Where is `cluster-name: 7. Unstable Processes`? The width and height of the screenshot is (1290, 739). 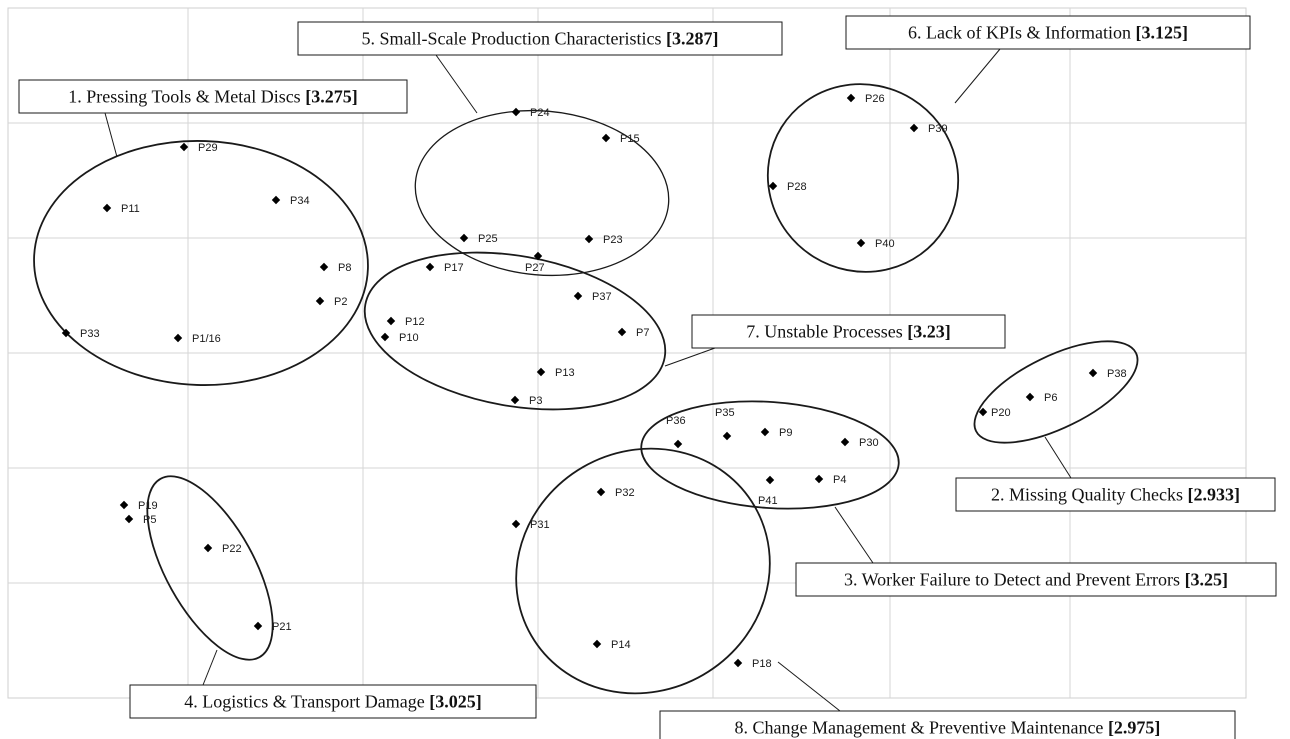
cluster-name: 7. Unstable Processes is located at coordinates (826, 332).